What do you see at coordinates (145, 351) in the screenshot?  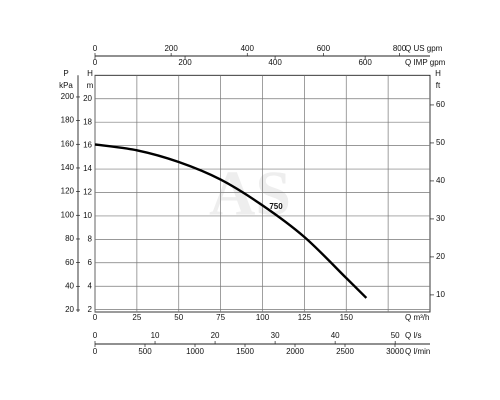 I see `lpm-axis-tick-label: 500` at bounding box center [145, 351].